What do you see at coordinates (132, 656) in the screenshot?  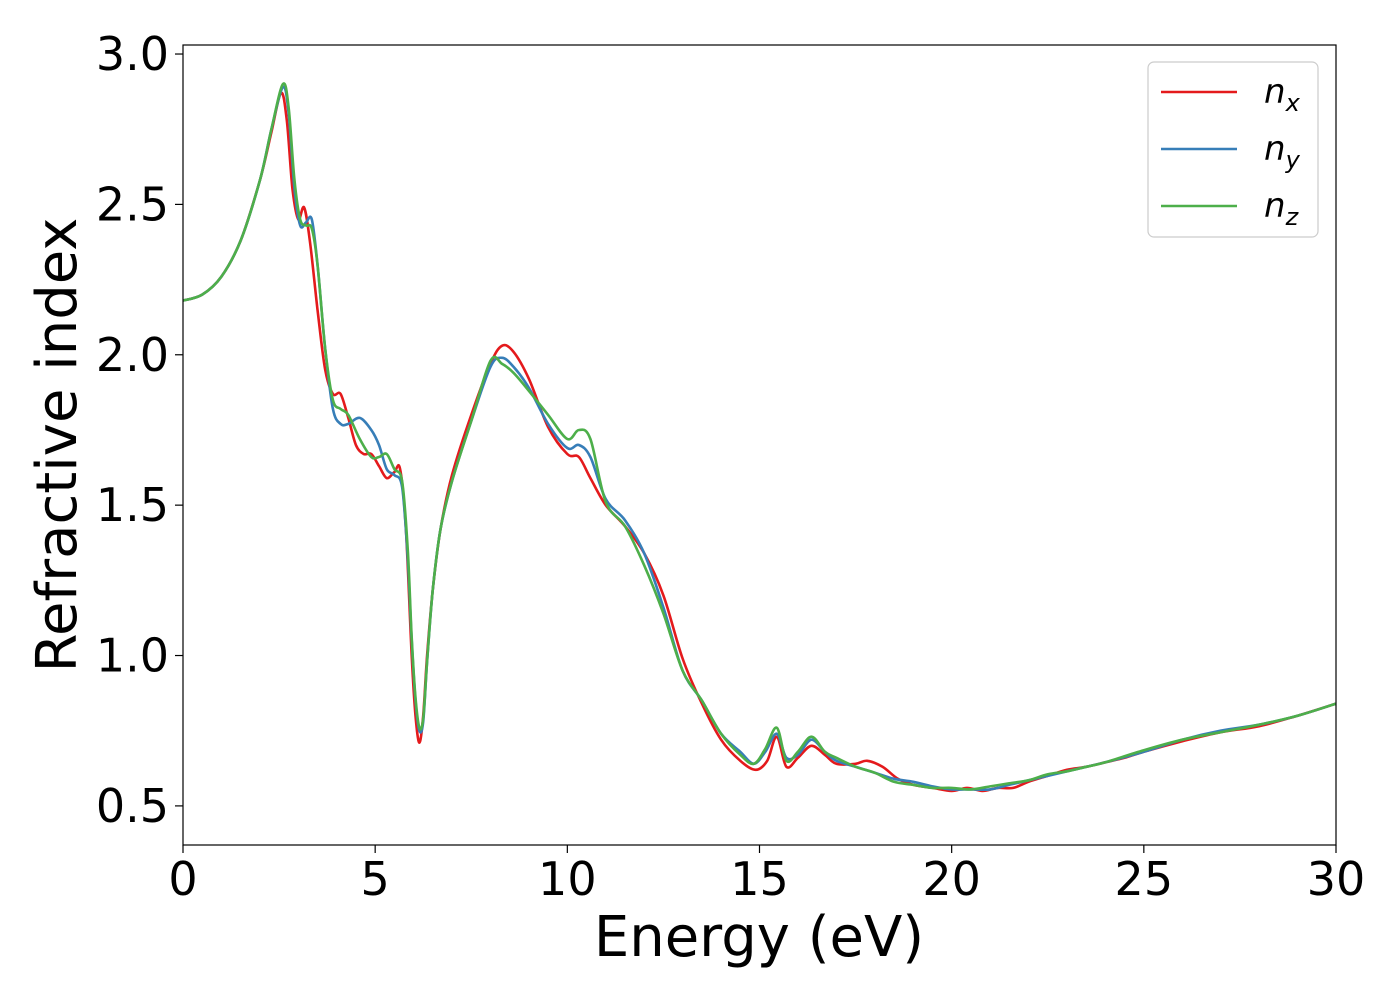 I see `y-tick-label: 1.0` at bounding box center [132, 656].